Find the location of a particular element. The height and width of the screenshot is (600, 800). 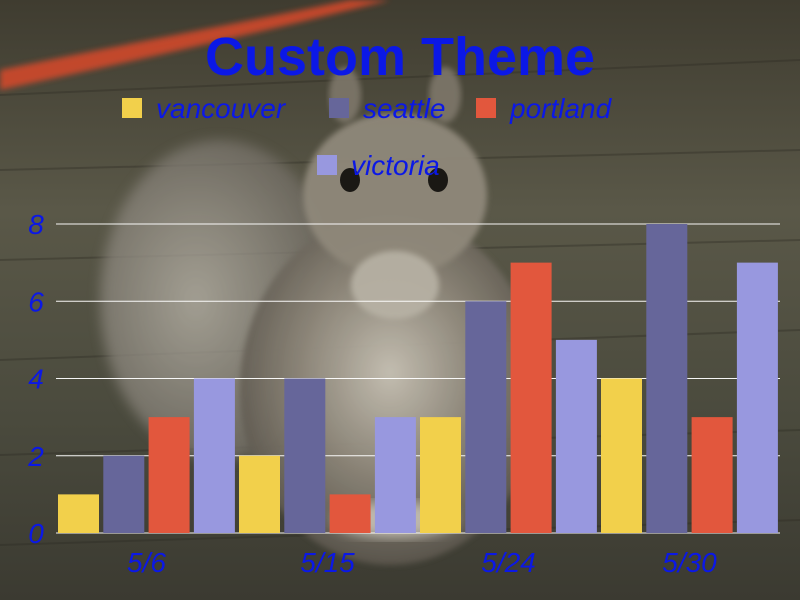

legend-item-seattle: seattle is located at coordinates (387, 108).